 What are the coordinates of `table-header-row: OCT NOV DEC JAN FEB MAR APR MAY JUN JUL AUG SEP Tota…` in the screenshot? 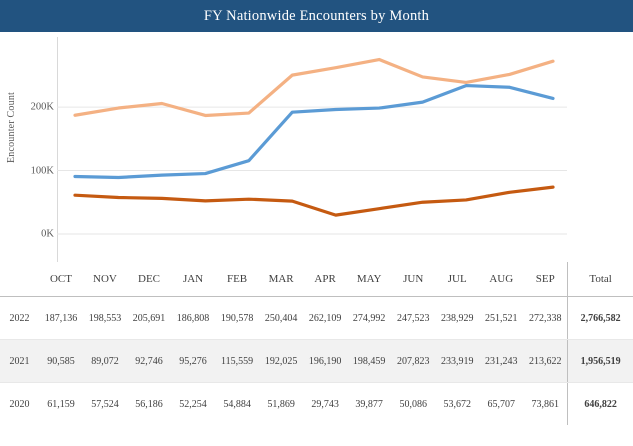 It's located at (316, 279).